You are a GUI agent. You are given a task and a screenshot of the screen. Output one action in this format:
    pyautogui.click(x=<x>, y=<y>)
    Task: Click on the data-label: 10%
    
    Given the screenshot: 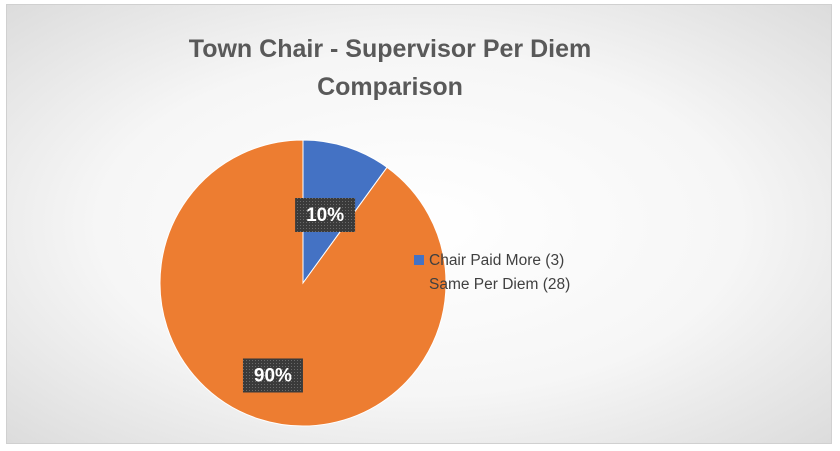 What is the action you would take?
    pyautogui.click(x=325, y=215)
    